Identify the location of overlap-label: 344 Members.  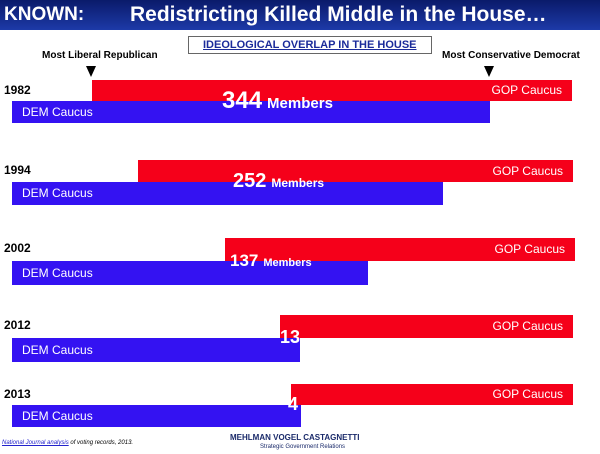
(277, 101).